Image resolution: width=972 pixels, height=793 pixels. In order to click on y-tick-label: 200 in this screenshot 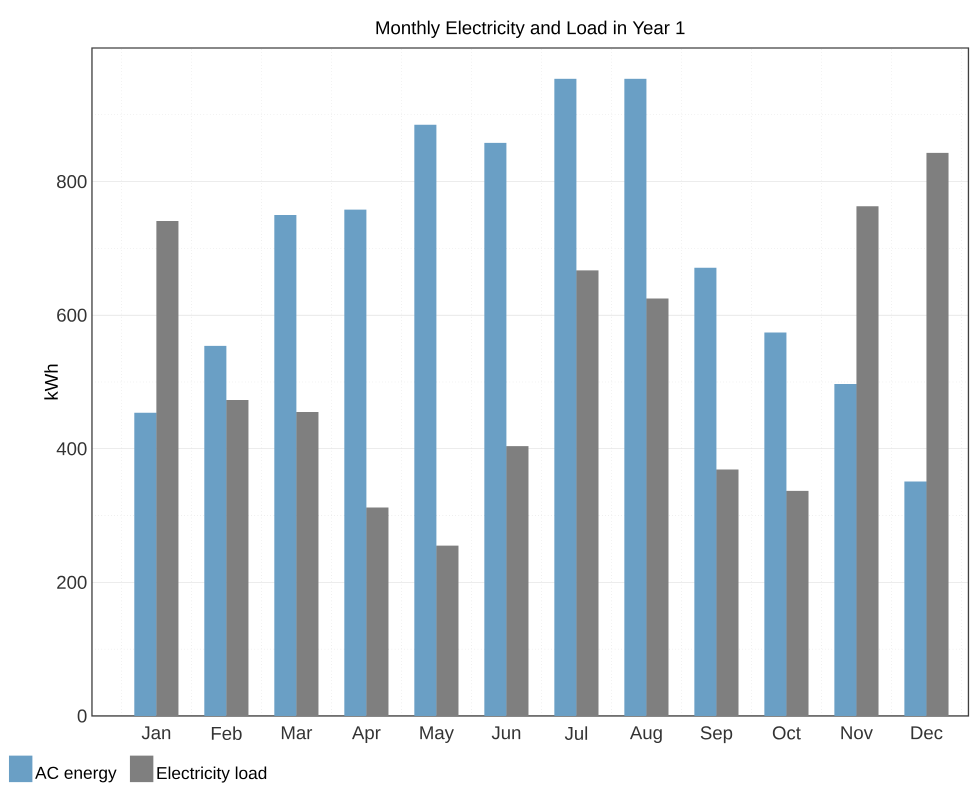, I will do `click(72, 582)`.